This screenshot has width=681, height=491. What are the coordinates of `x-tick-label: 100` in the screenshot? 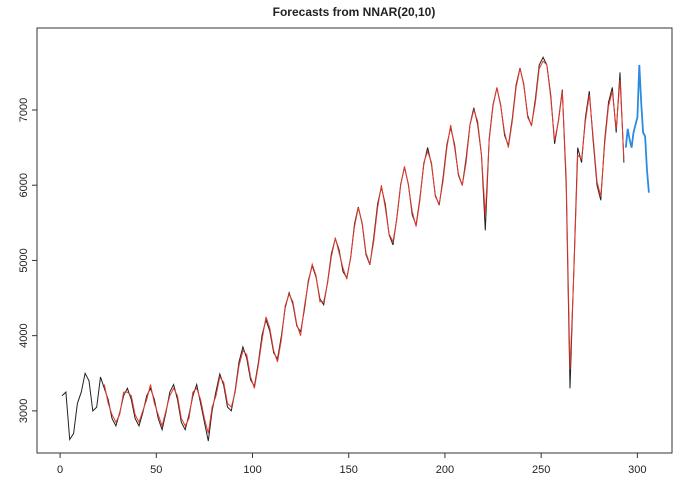 It's located at (252, 470).